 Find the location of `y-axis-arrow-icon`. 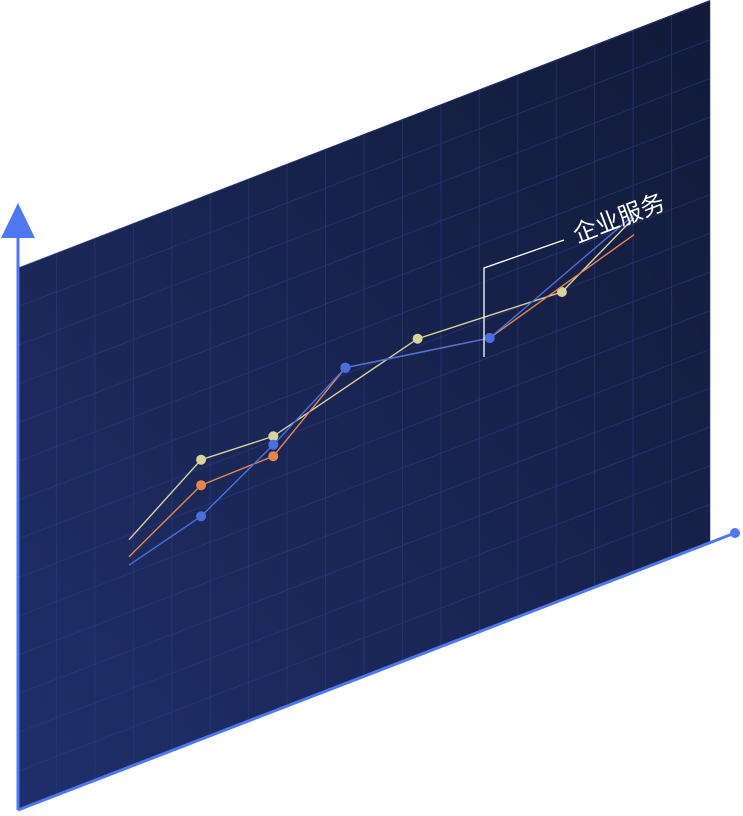

y-axis-arrow-icon is located at coordinates (18, 220).